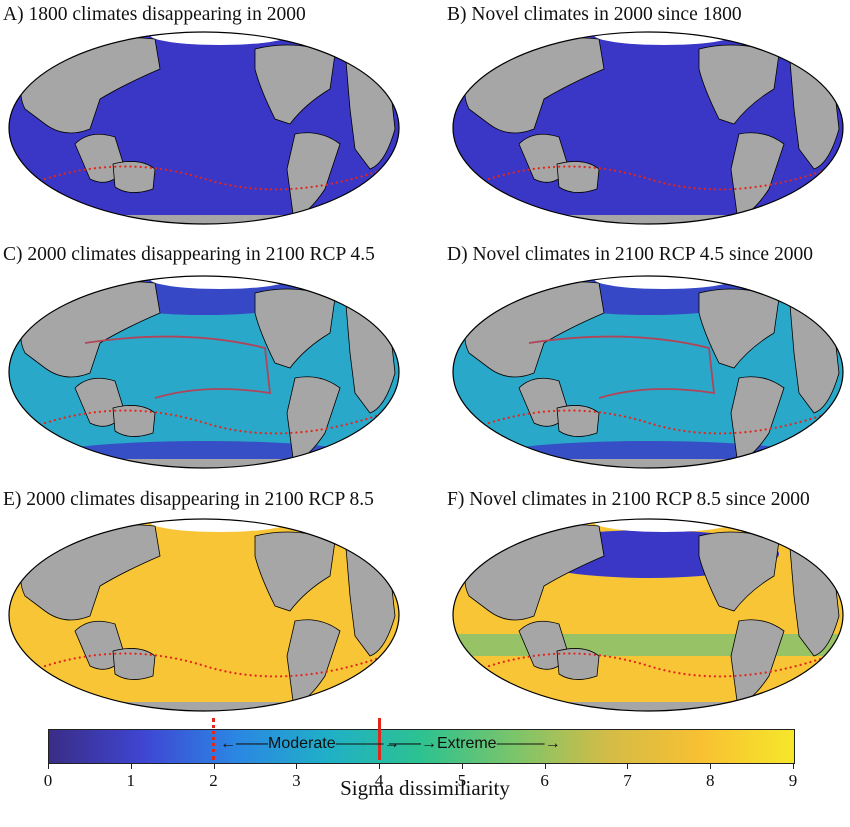 This screenshot has height=827, width=850. What do you see at coordinates (244, 743) in the screenshot?
I see `moderate-arrow-left-icon: ←——` at bounding box center [244, 743].